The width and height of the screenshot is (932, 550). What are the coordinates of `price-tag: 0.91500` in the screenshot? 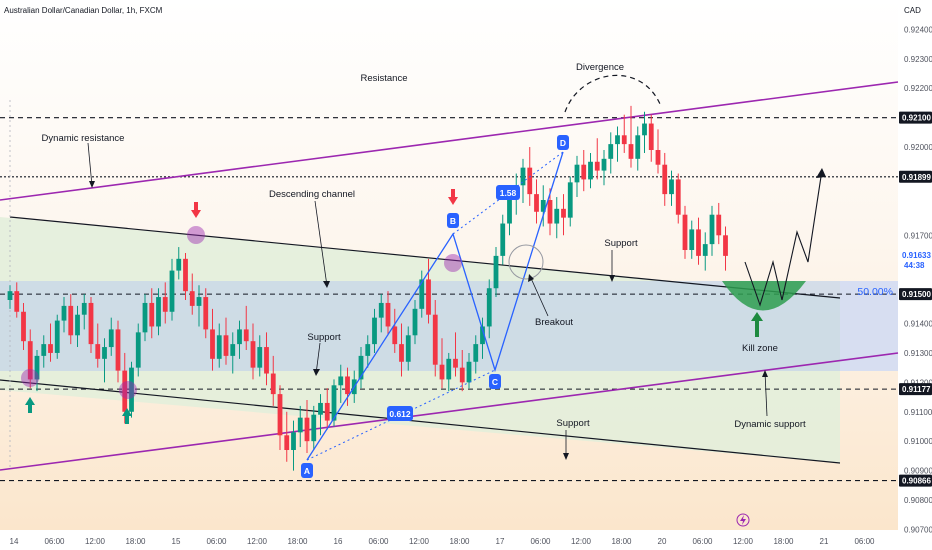 It's located at (915, 294).